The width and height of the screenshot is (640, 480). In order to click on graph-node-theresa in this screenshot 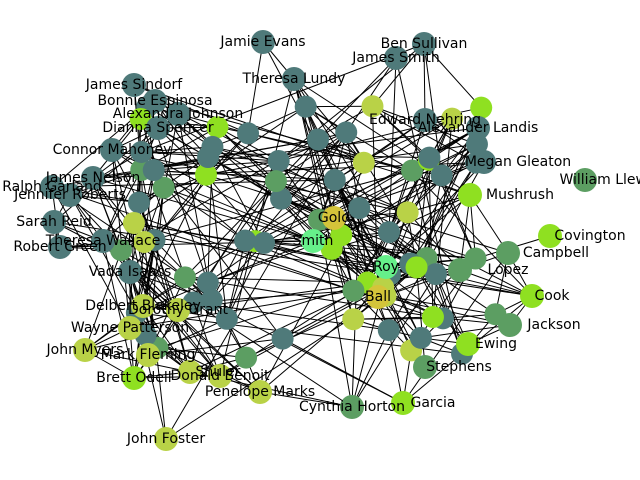, I will do `click(294, 79)`.